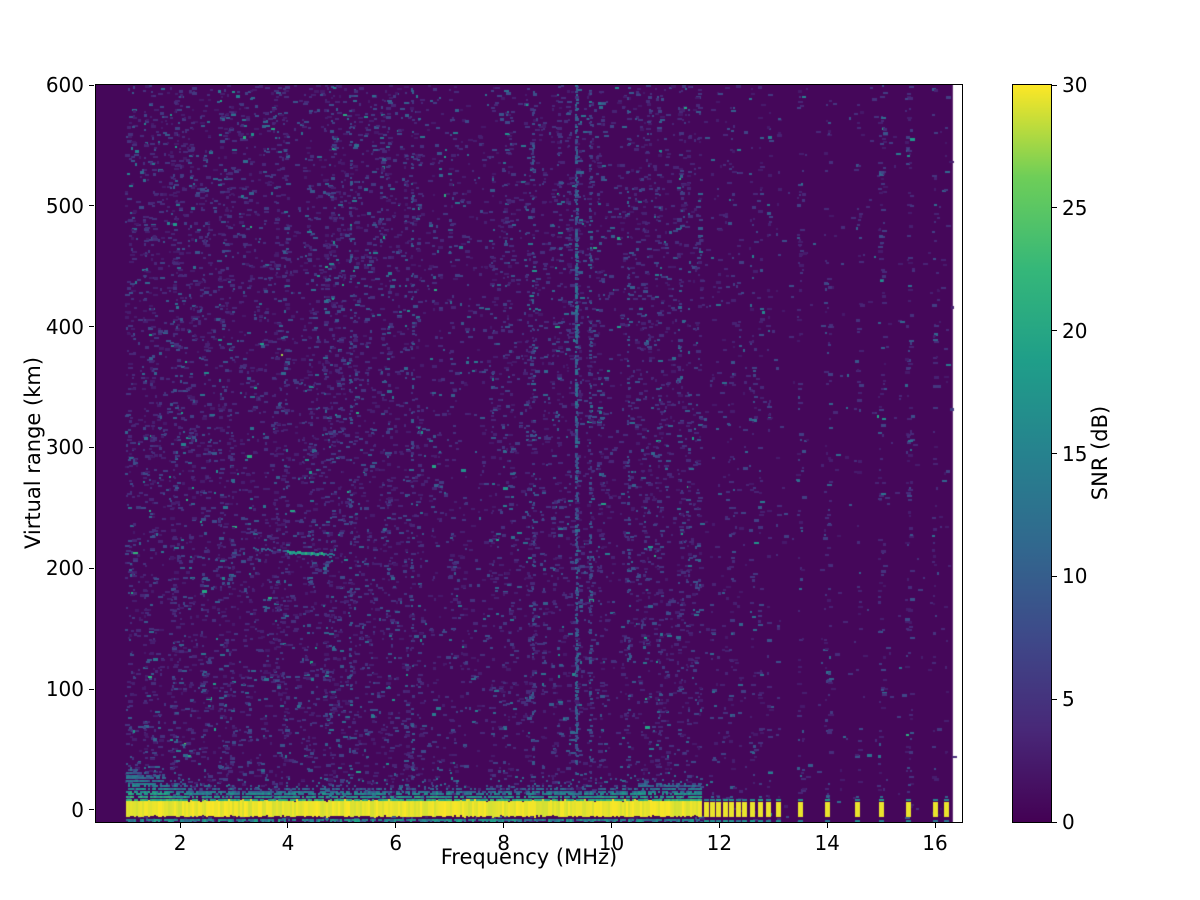 The image size is (1200, 900). What do you see at coordinates (1100, 453) in the screenshot?
I see `colorbar-label: SNR (dB)` at bounding box center [1100, 453].